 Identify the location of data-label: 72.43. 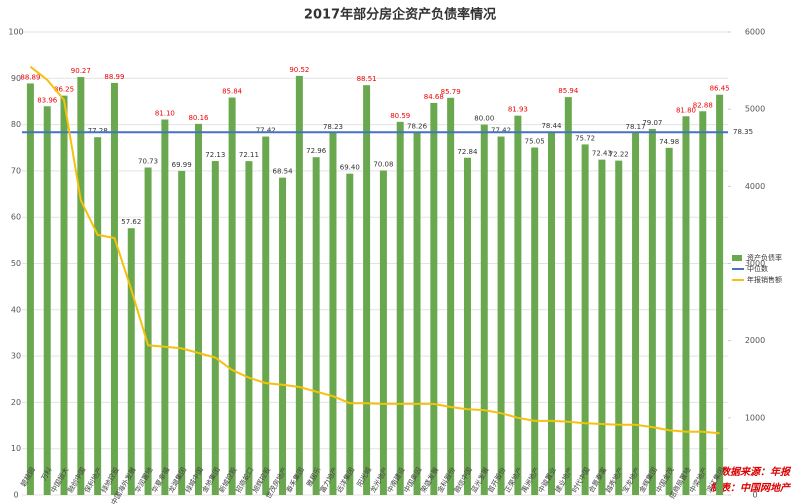
(602, 154).